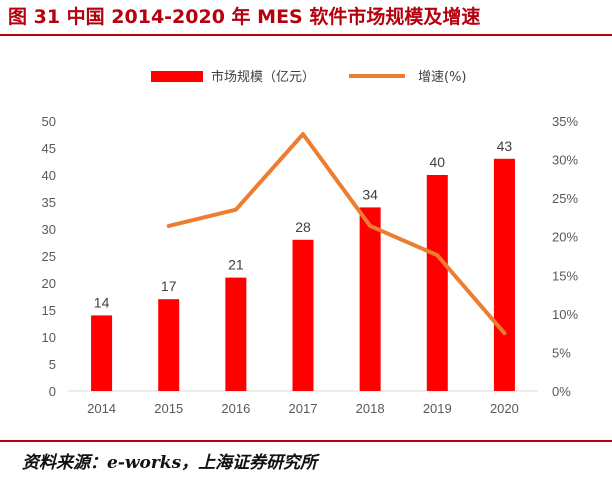 The height and width of the screenshot is (482, 612). What do you see at coordinates (235, 408) in the screenshot?
I see `x-axis-tick-label: 2016` at bounding box center [235, 408].